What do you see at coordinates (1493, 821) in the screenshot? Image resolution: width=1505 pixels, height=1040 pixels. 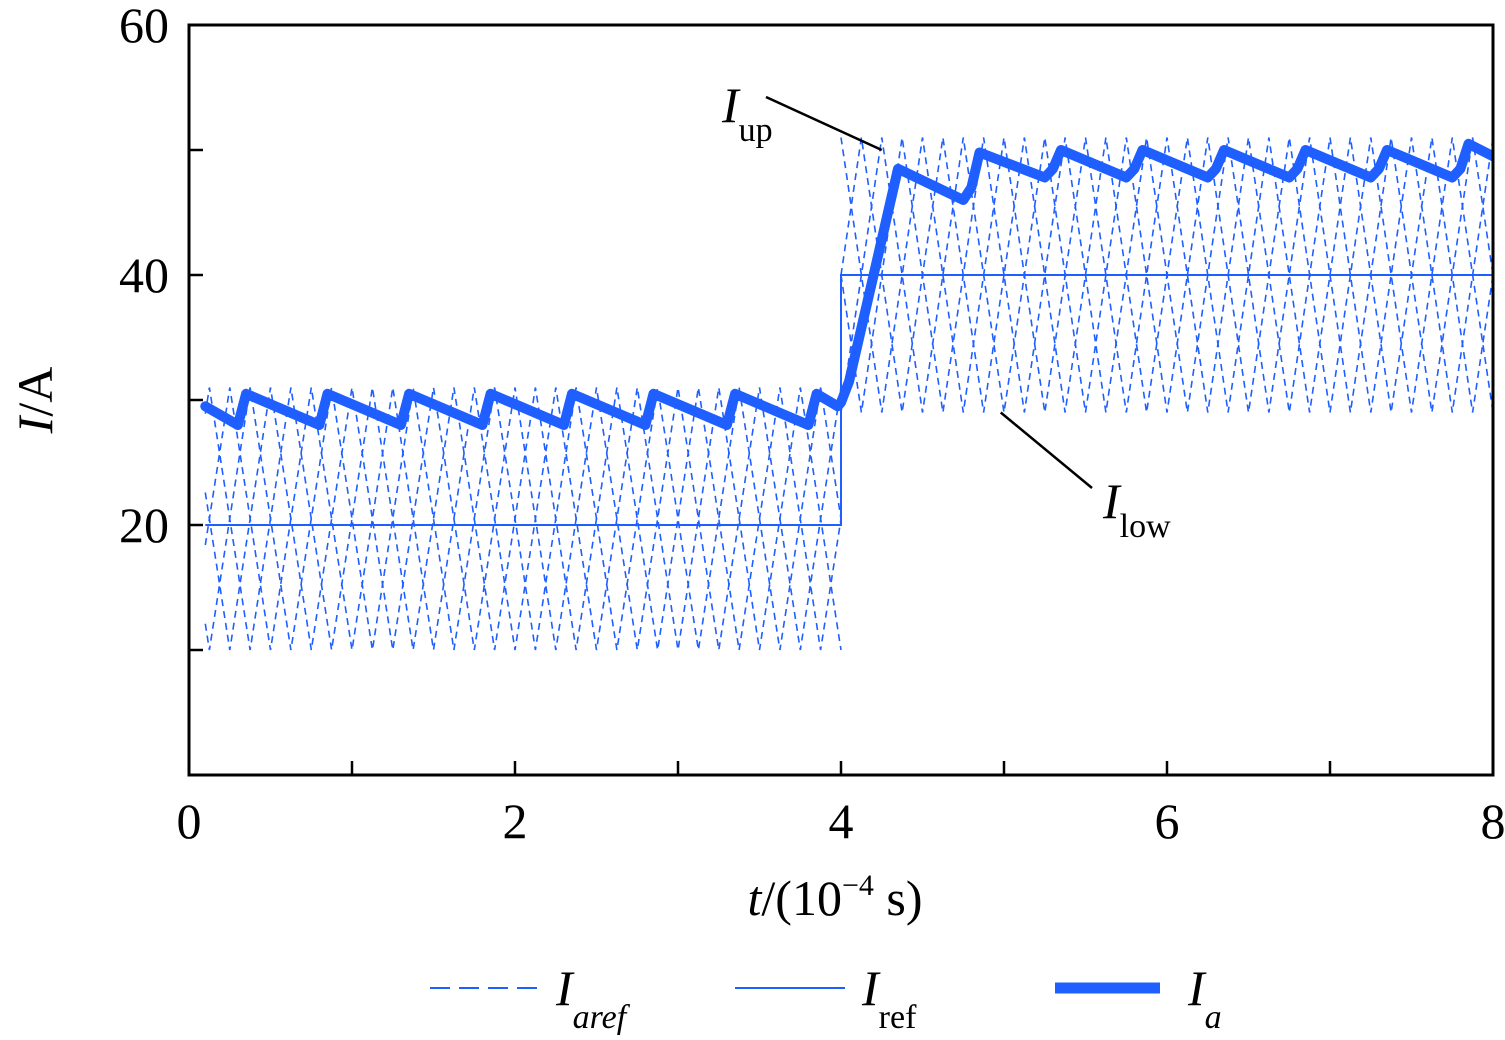 I see `x-tick-label: 8` at bounding box center [1493, 821].